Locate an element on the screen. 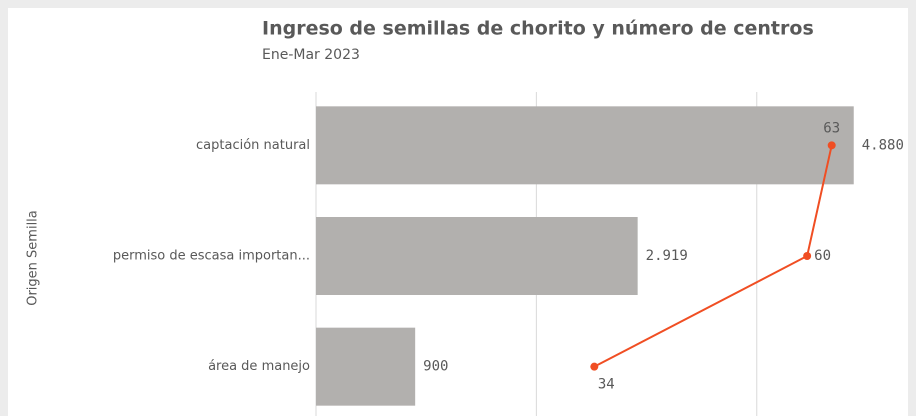  y-tick-label: captación natural is located at coordinates (253, 145).